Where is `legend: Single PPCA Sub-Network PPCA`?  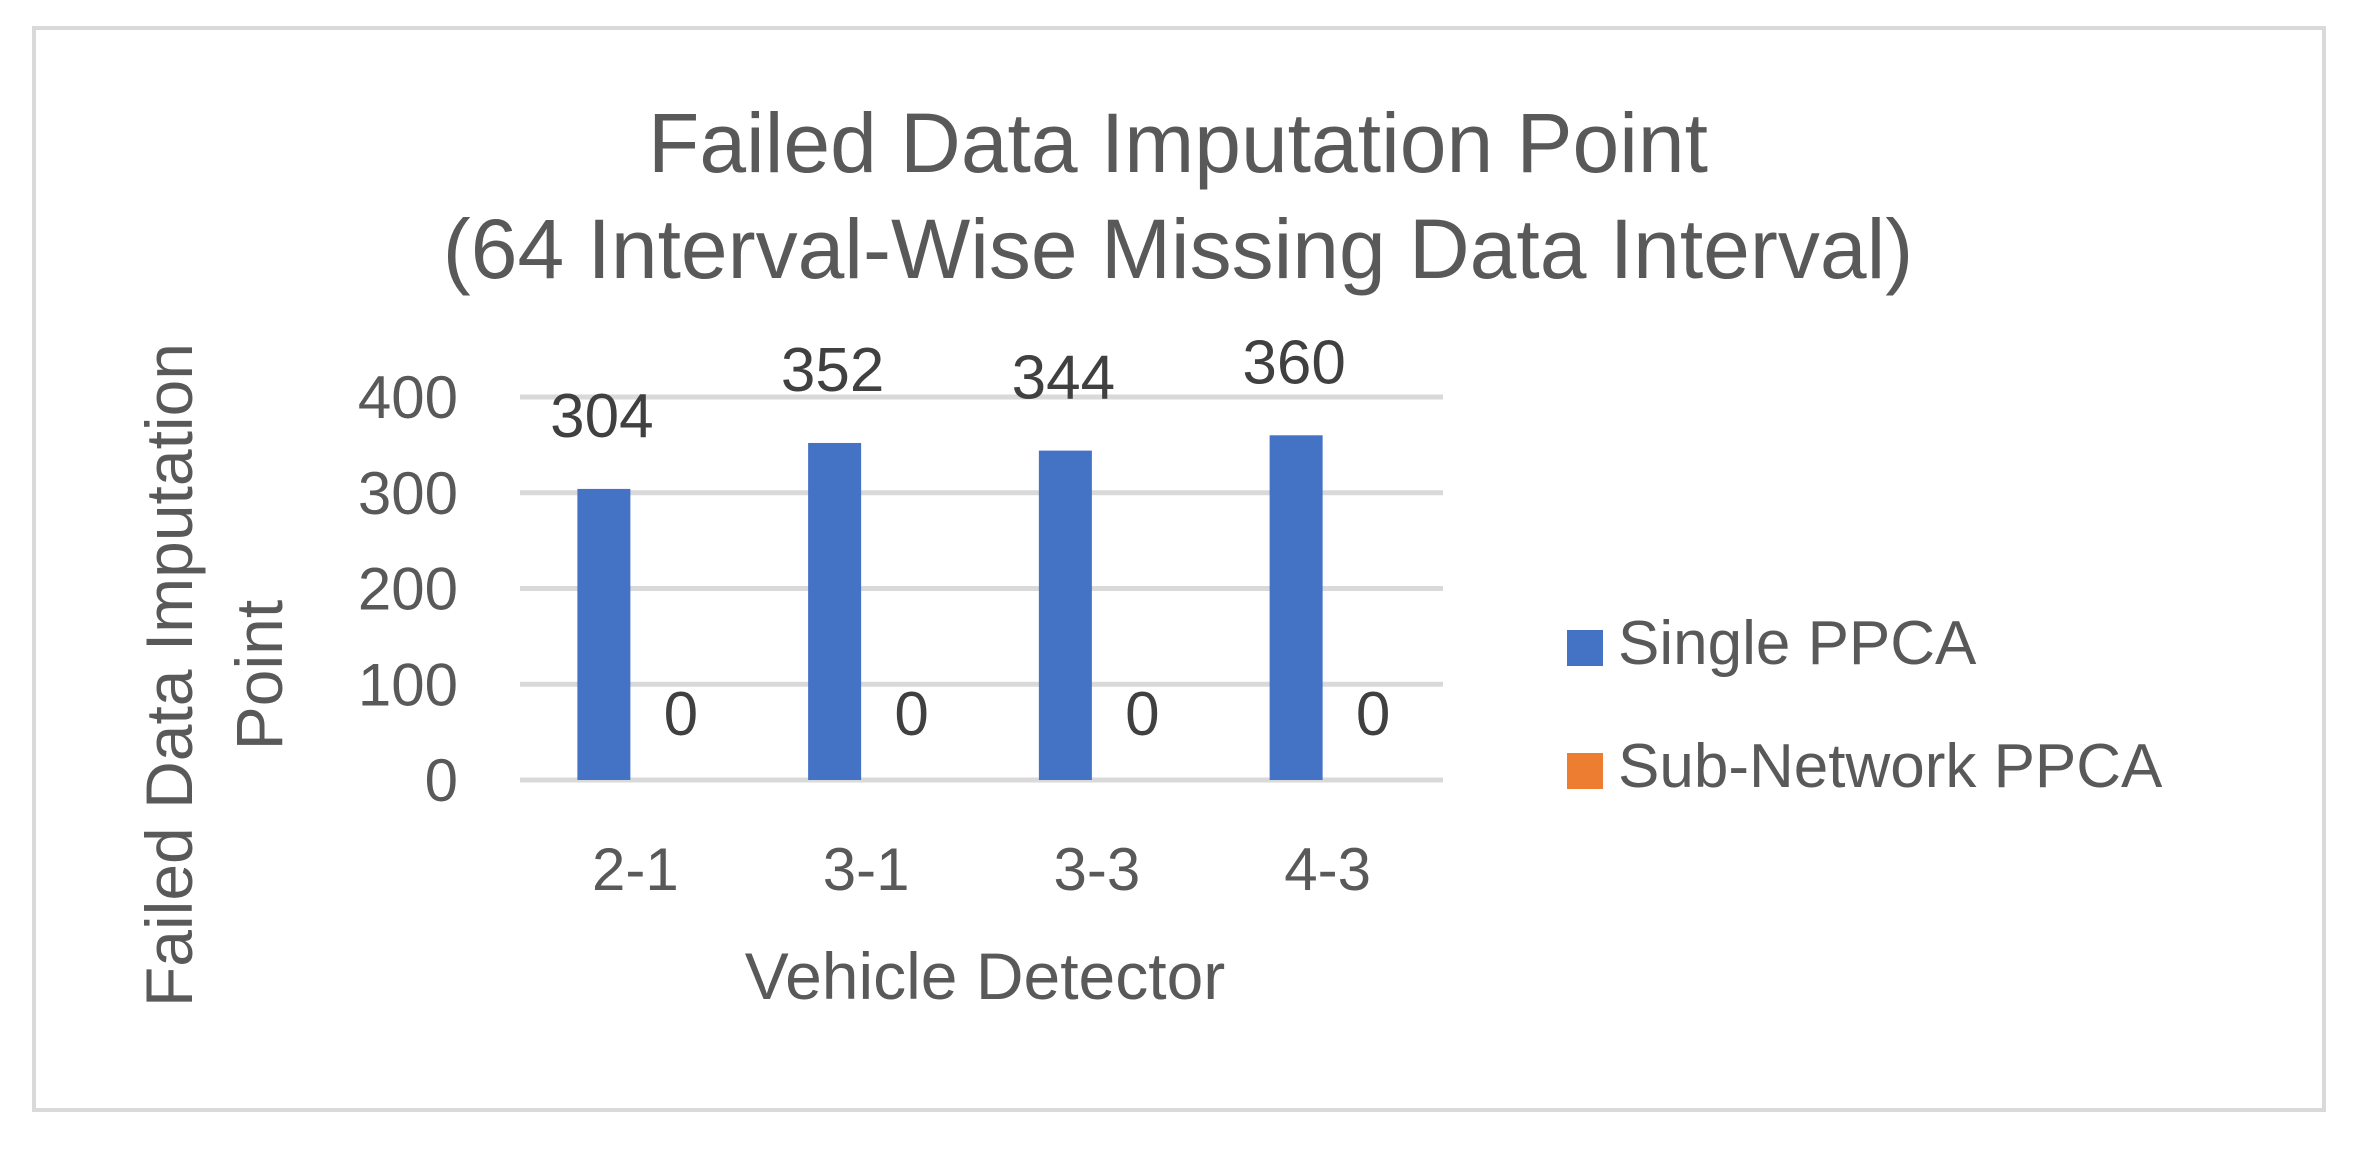 legend: Single PPCA Sub-Network PPCA is located at coordinates (1865, 705).